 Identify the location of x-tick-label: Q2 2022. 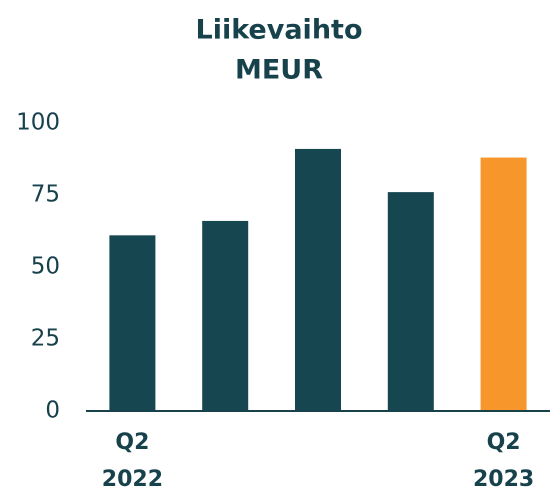
(132, 461).